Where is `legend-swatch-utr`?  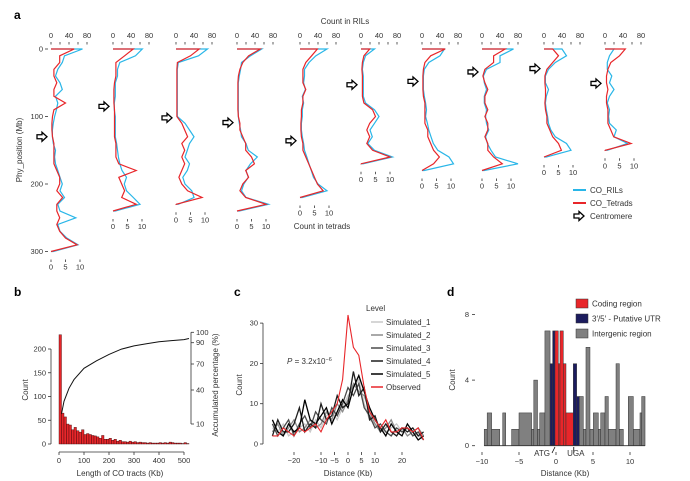
legend-swatch-utr is located at coordinates (582, 318).